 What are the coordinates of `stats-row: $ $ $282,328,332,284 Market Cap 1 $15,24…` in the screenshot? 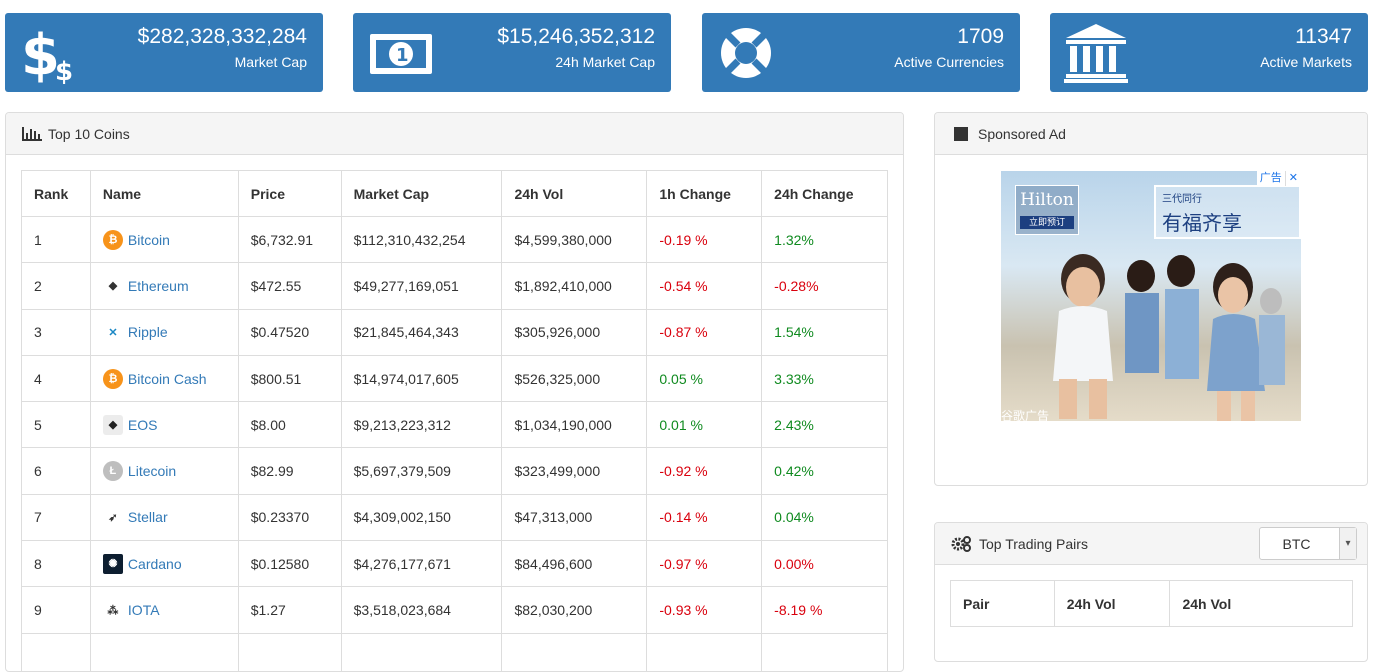 It's located at (686, 52).